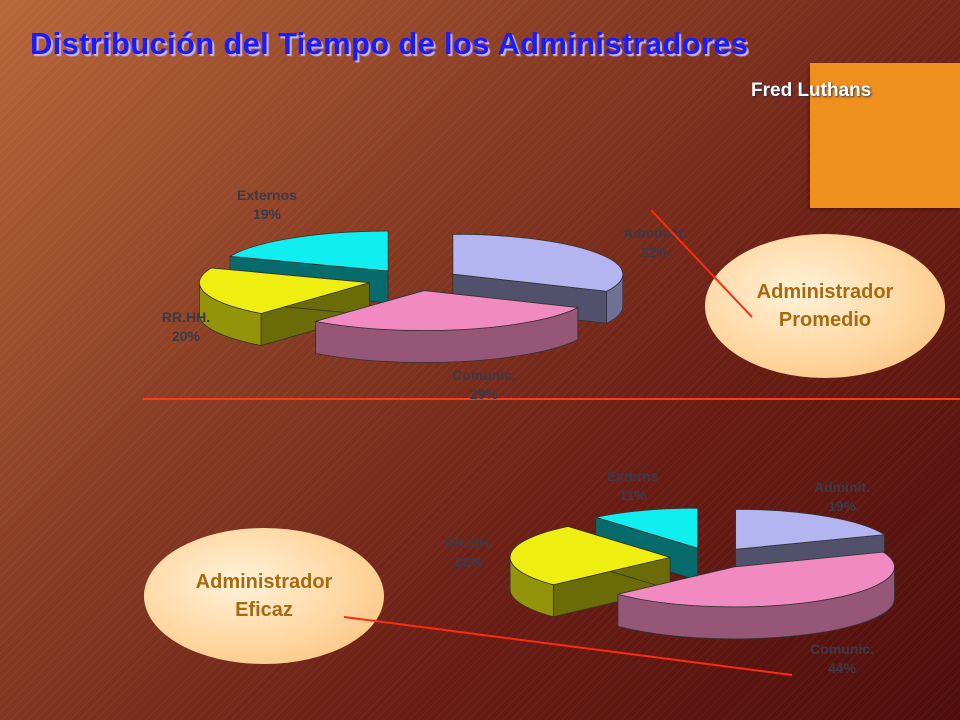 The width and height of the screenshot is (960, 720). Describe the element at coordinates (842, 487) in the screenshot. I see `slice-label-0: Adminit.` at that location.